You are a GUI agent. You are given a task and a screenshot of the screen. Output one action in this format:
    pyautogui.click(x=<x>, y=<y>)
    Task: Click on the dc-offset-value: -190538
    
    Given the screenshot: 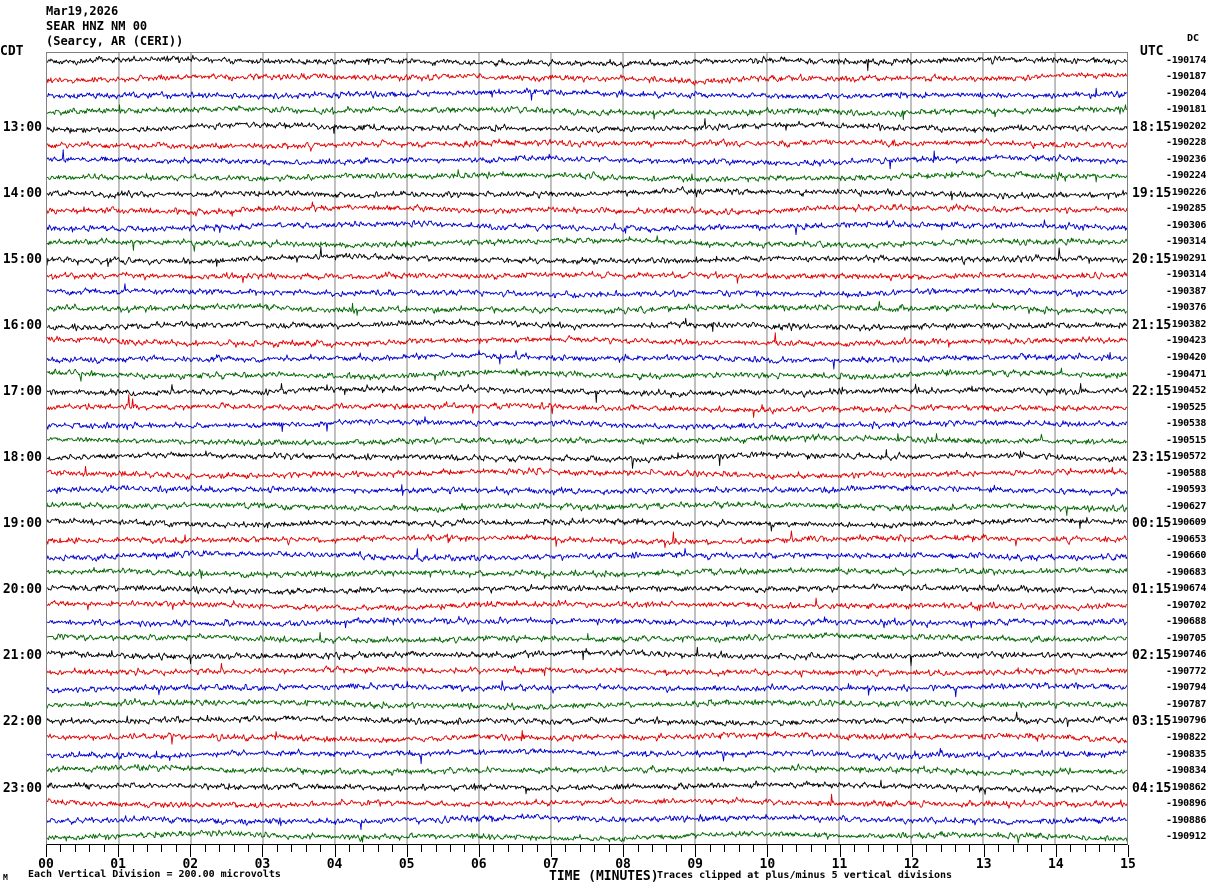 What is the action you would take?
    pyautogui.click(x=1186, y=424)
    